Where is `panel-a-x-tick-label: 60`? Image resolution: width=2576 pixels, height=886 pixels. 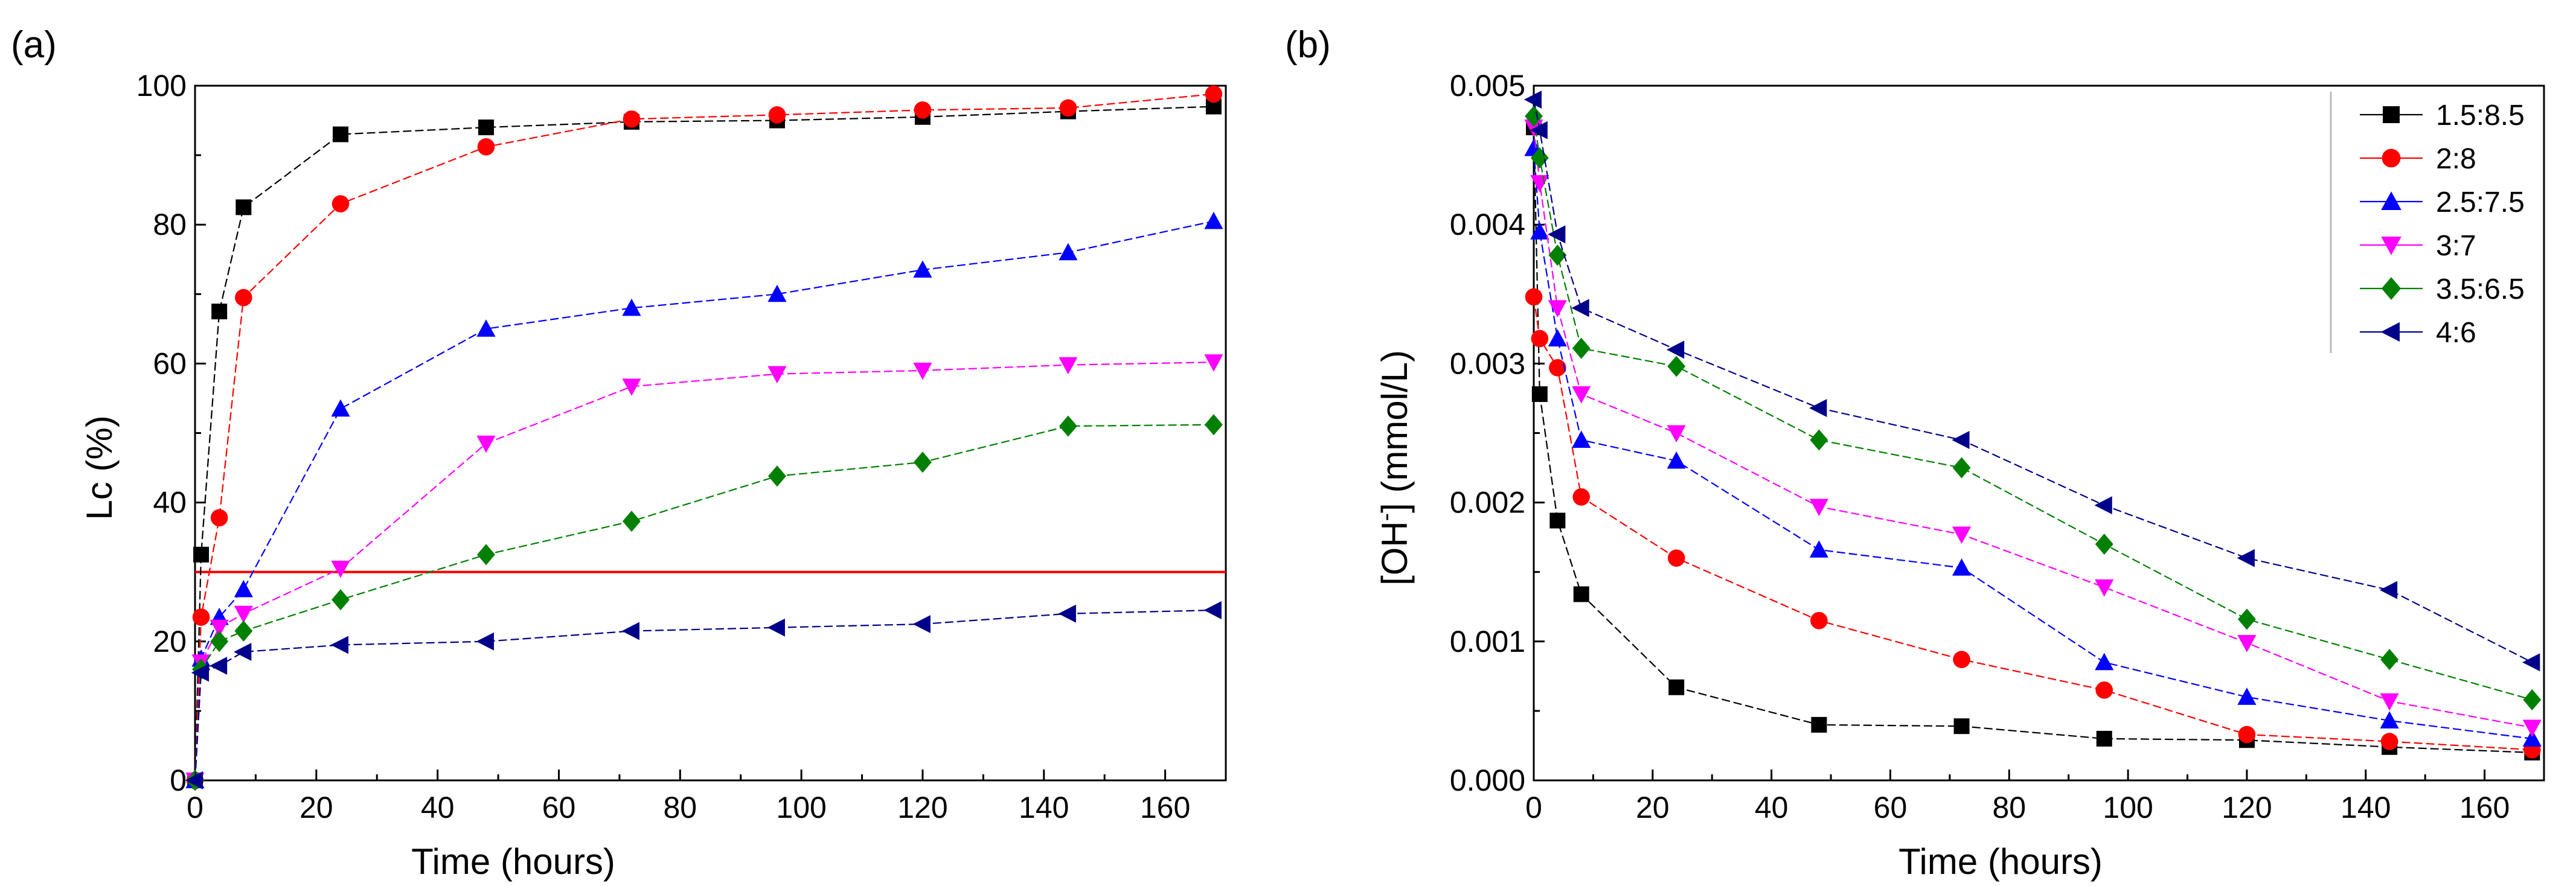
panel-a-x-tick-label: 60 is located at coordinates (559, 807).